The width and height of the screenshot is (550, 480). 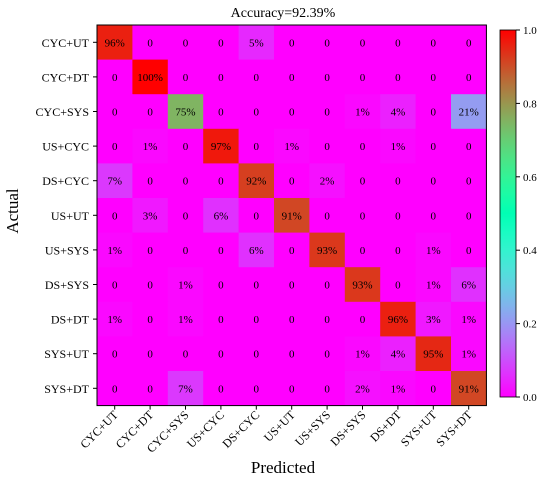 I want to click on cell-value-label: 21%, so click(x=469, y=113).